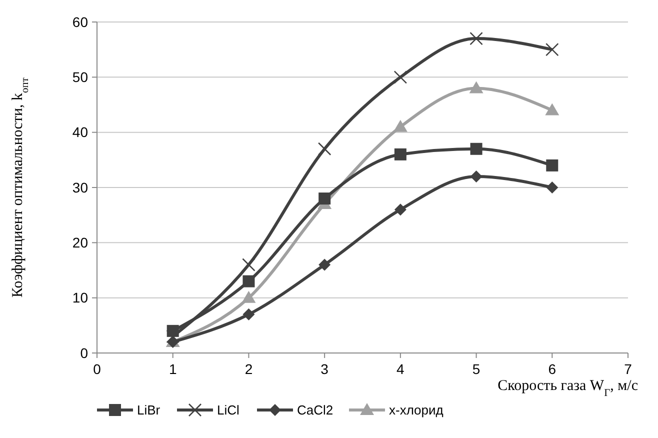 The image size is (658, 438). Describe the element at coordinates (248, 369) in the screenshot. I see `x-tick-label: 2` at that location.